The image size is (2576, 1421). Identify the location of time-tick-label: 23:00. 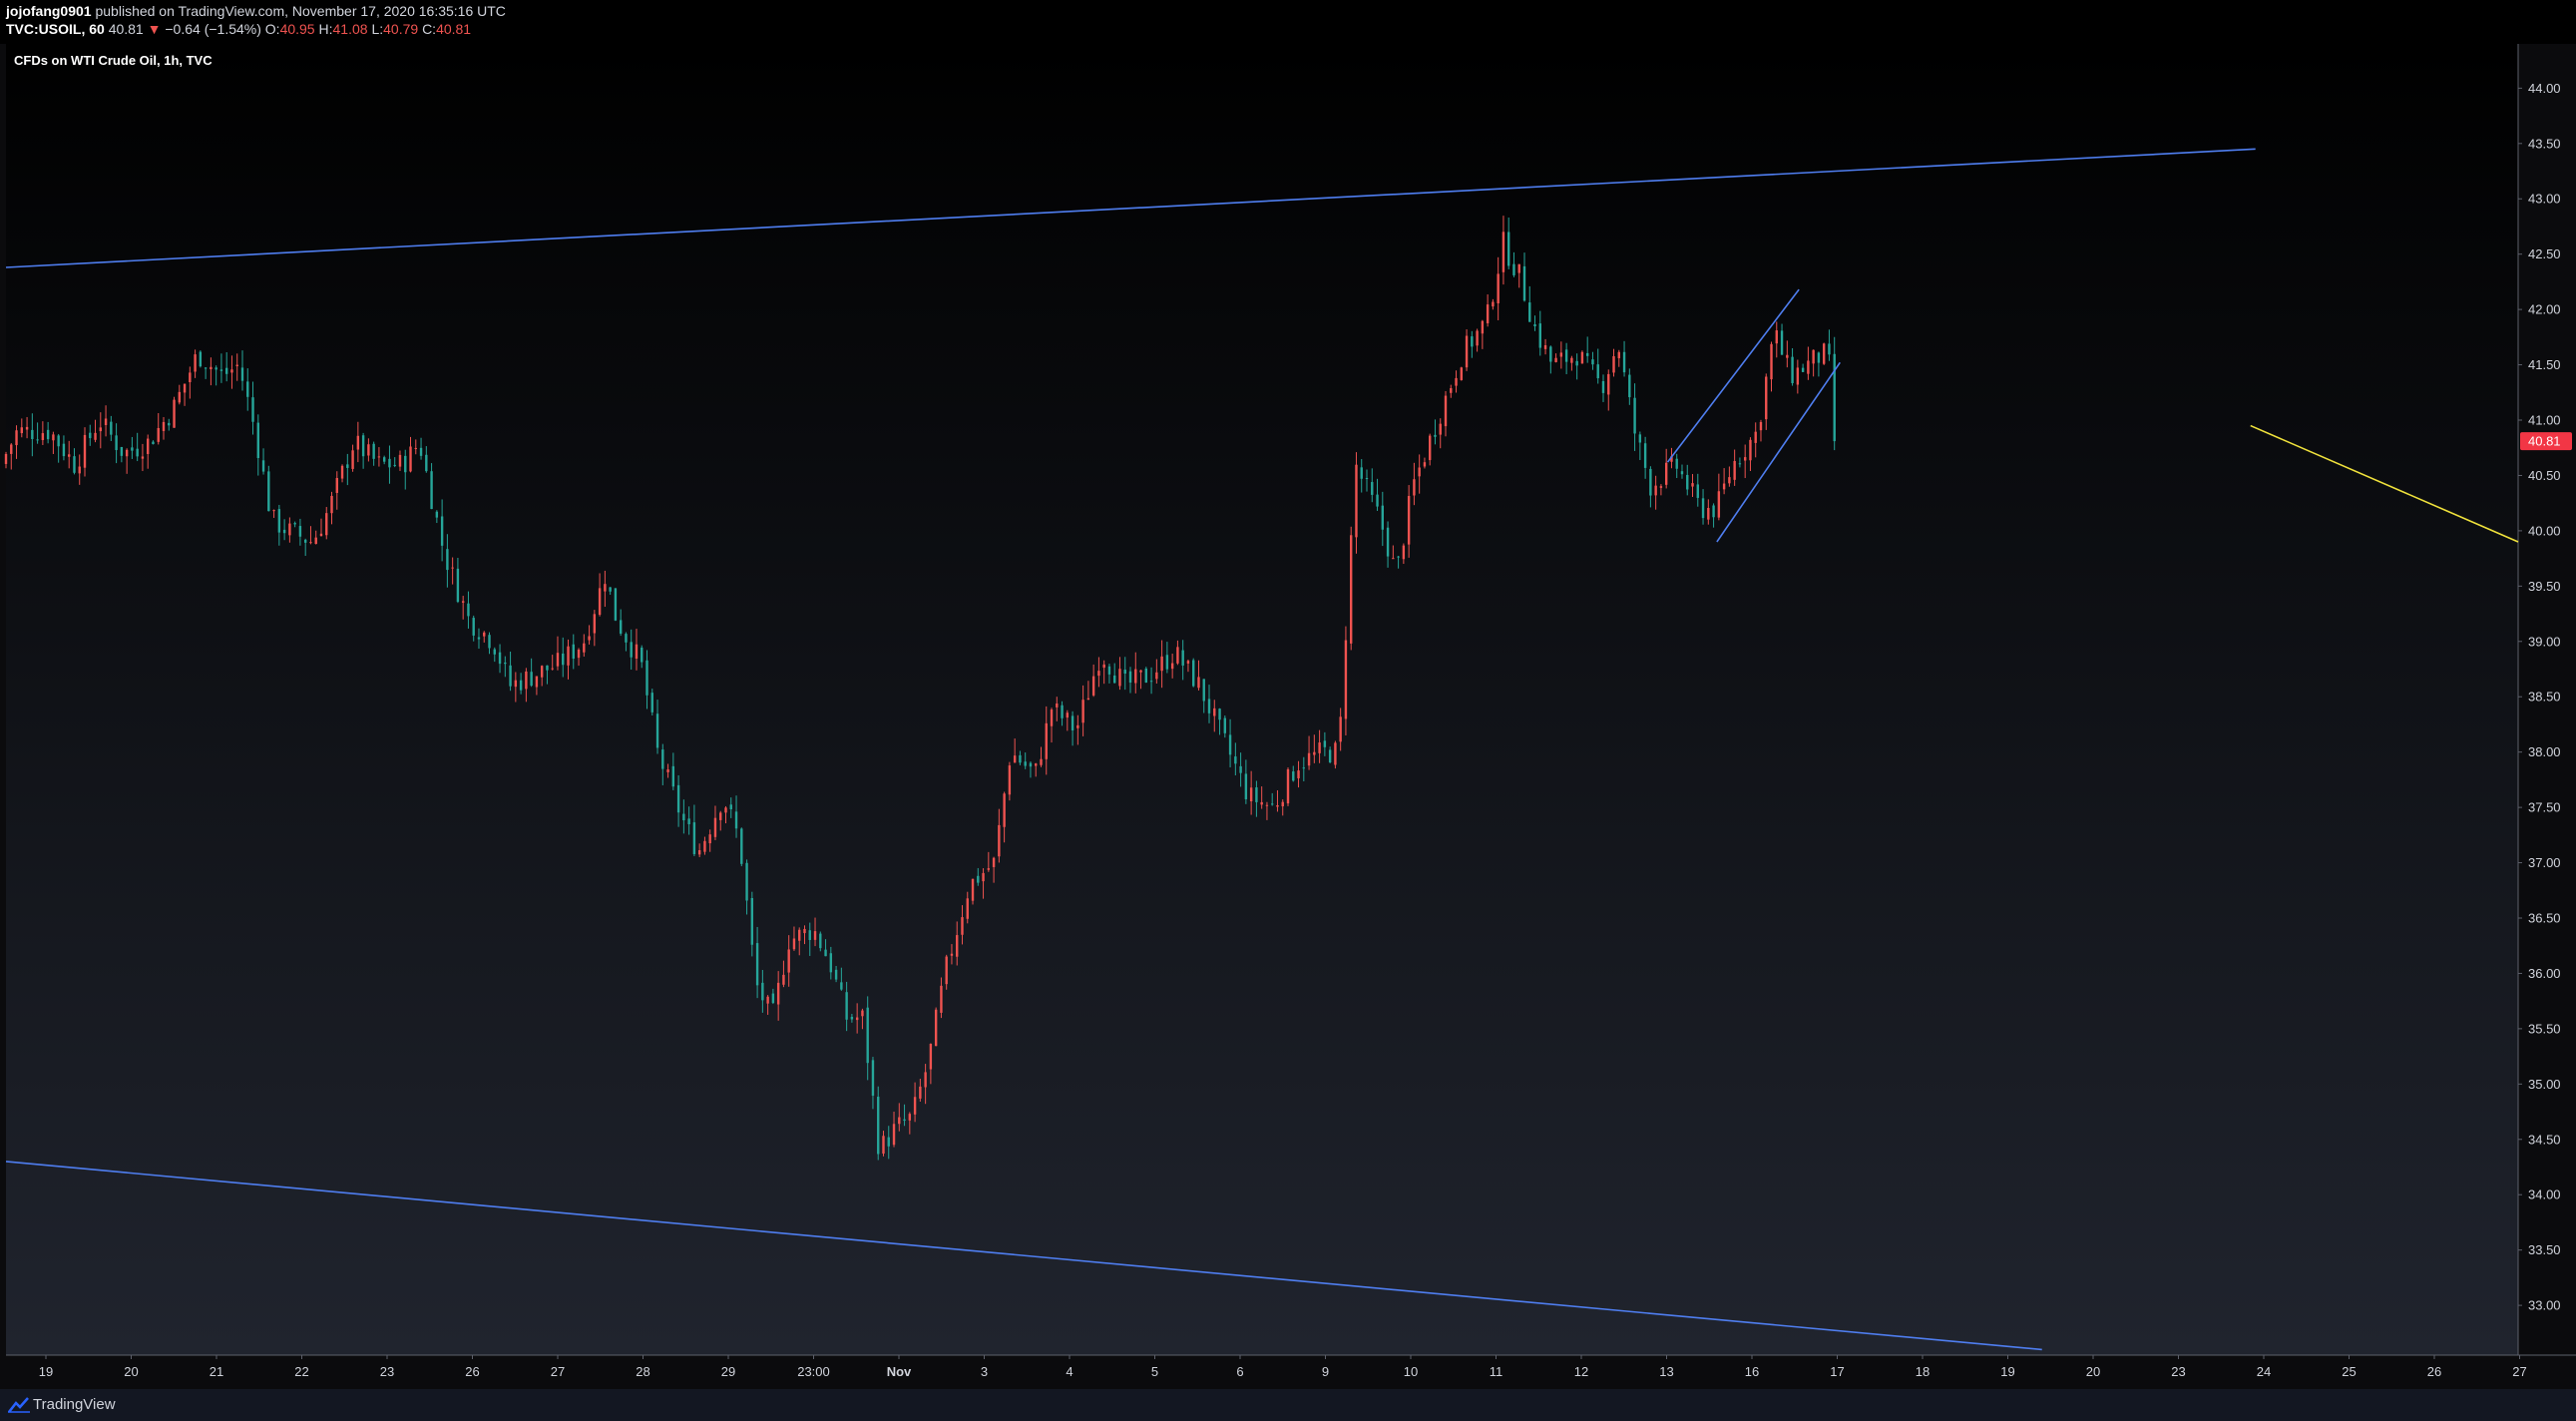
(813, 1371).